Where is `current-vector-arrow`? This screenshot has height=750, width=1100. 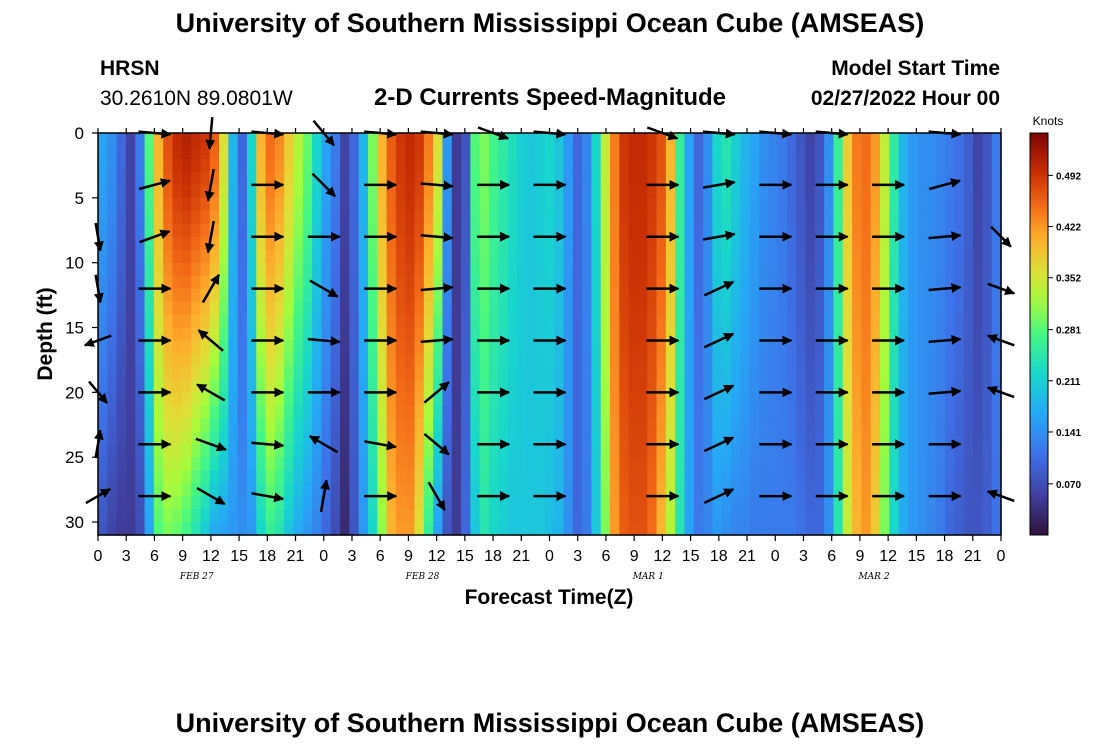 current-vector-arrow is located at coordinates (719, 340).